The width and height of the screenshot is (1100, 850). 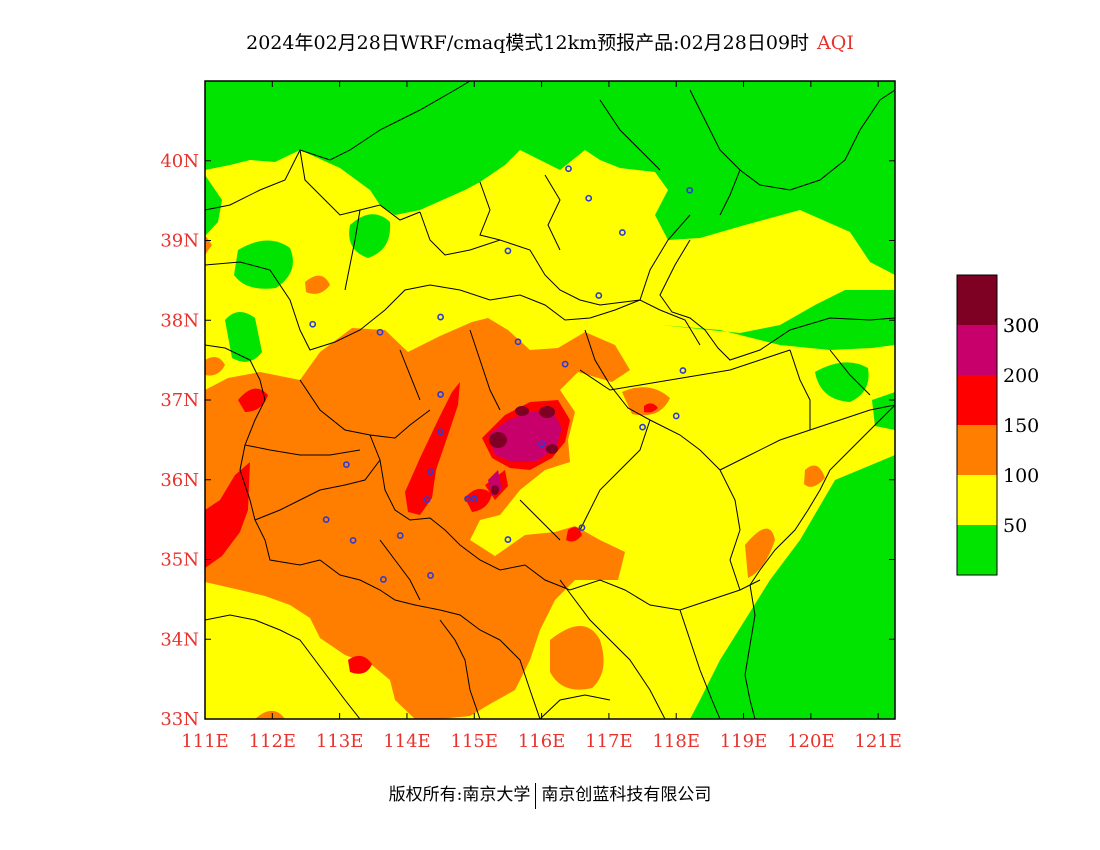 What do you see at coordinates (609, 741) in the screenshot?
I see `lon-tick-label: 117E` at bounding box center [609, 741].